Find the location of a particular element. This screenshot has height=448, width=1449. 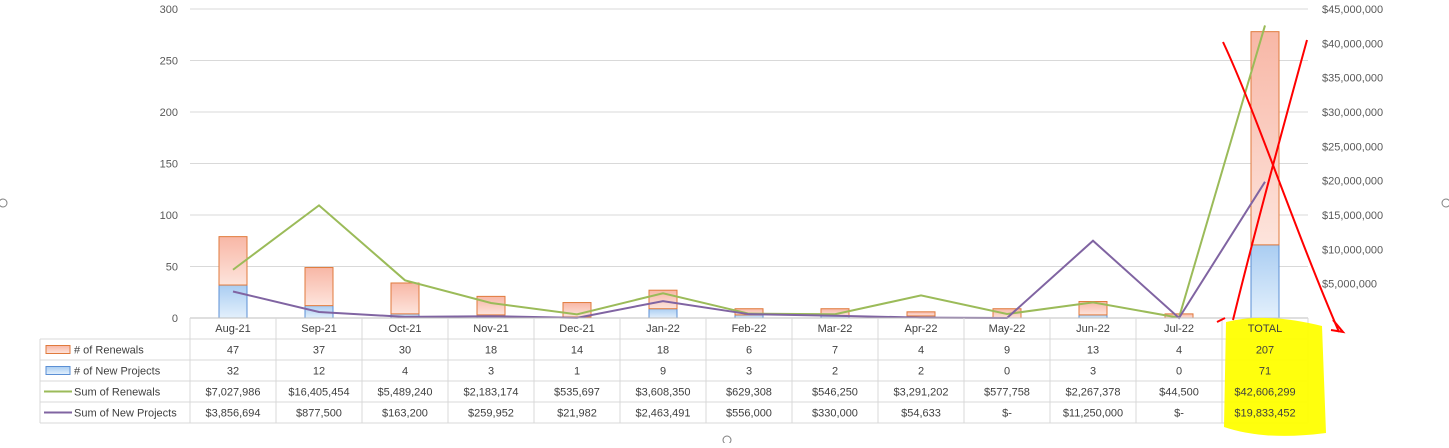

table-cell: $546,250 is located at coordinates (835, 393).